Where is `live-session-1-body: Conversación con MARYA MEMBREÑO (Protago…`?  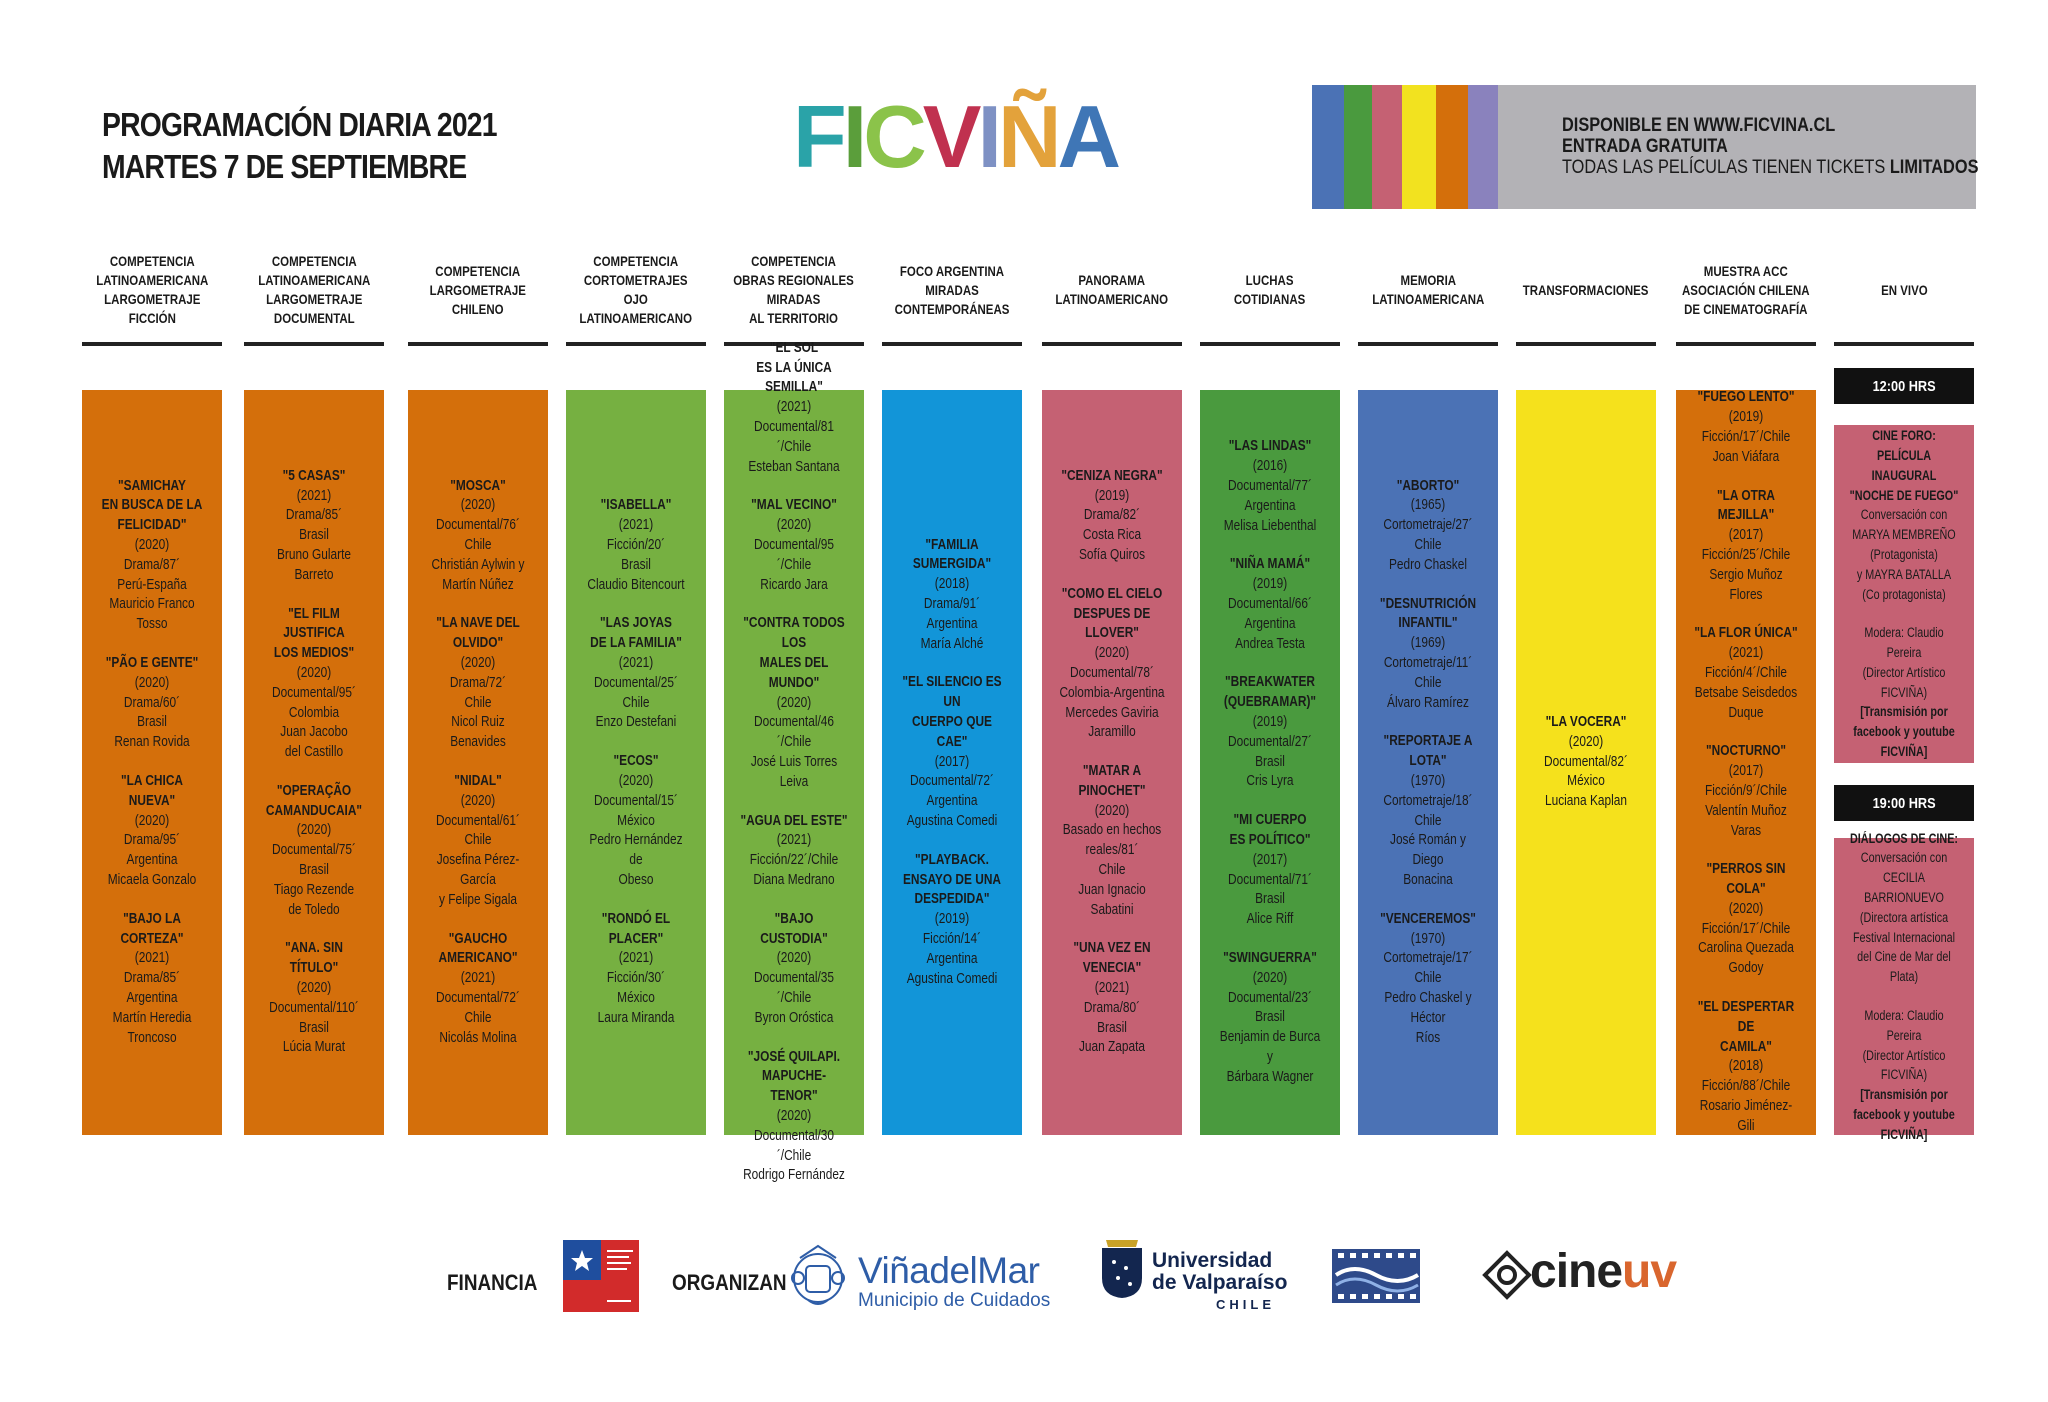
live-session-1-body: Conversación con MARYA MEMBREÑO (Protago… is located at coordinates (1904, 554).